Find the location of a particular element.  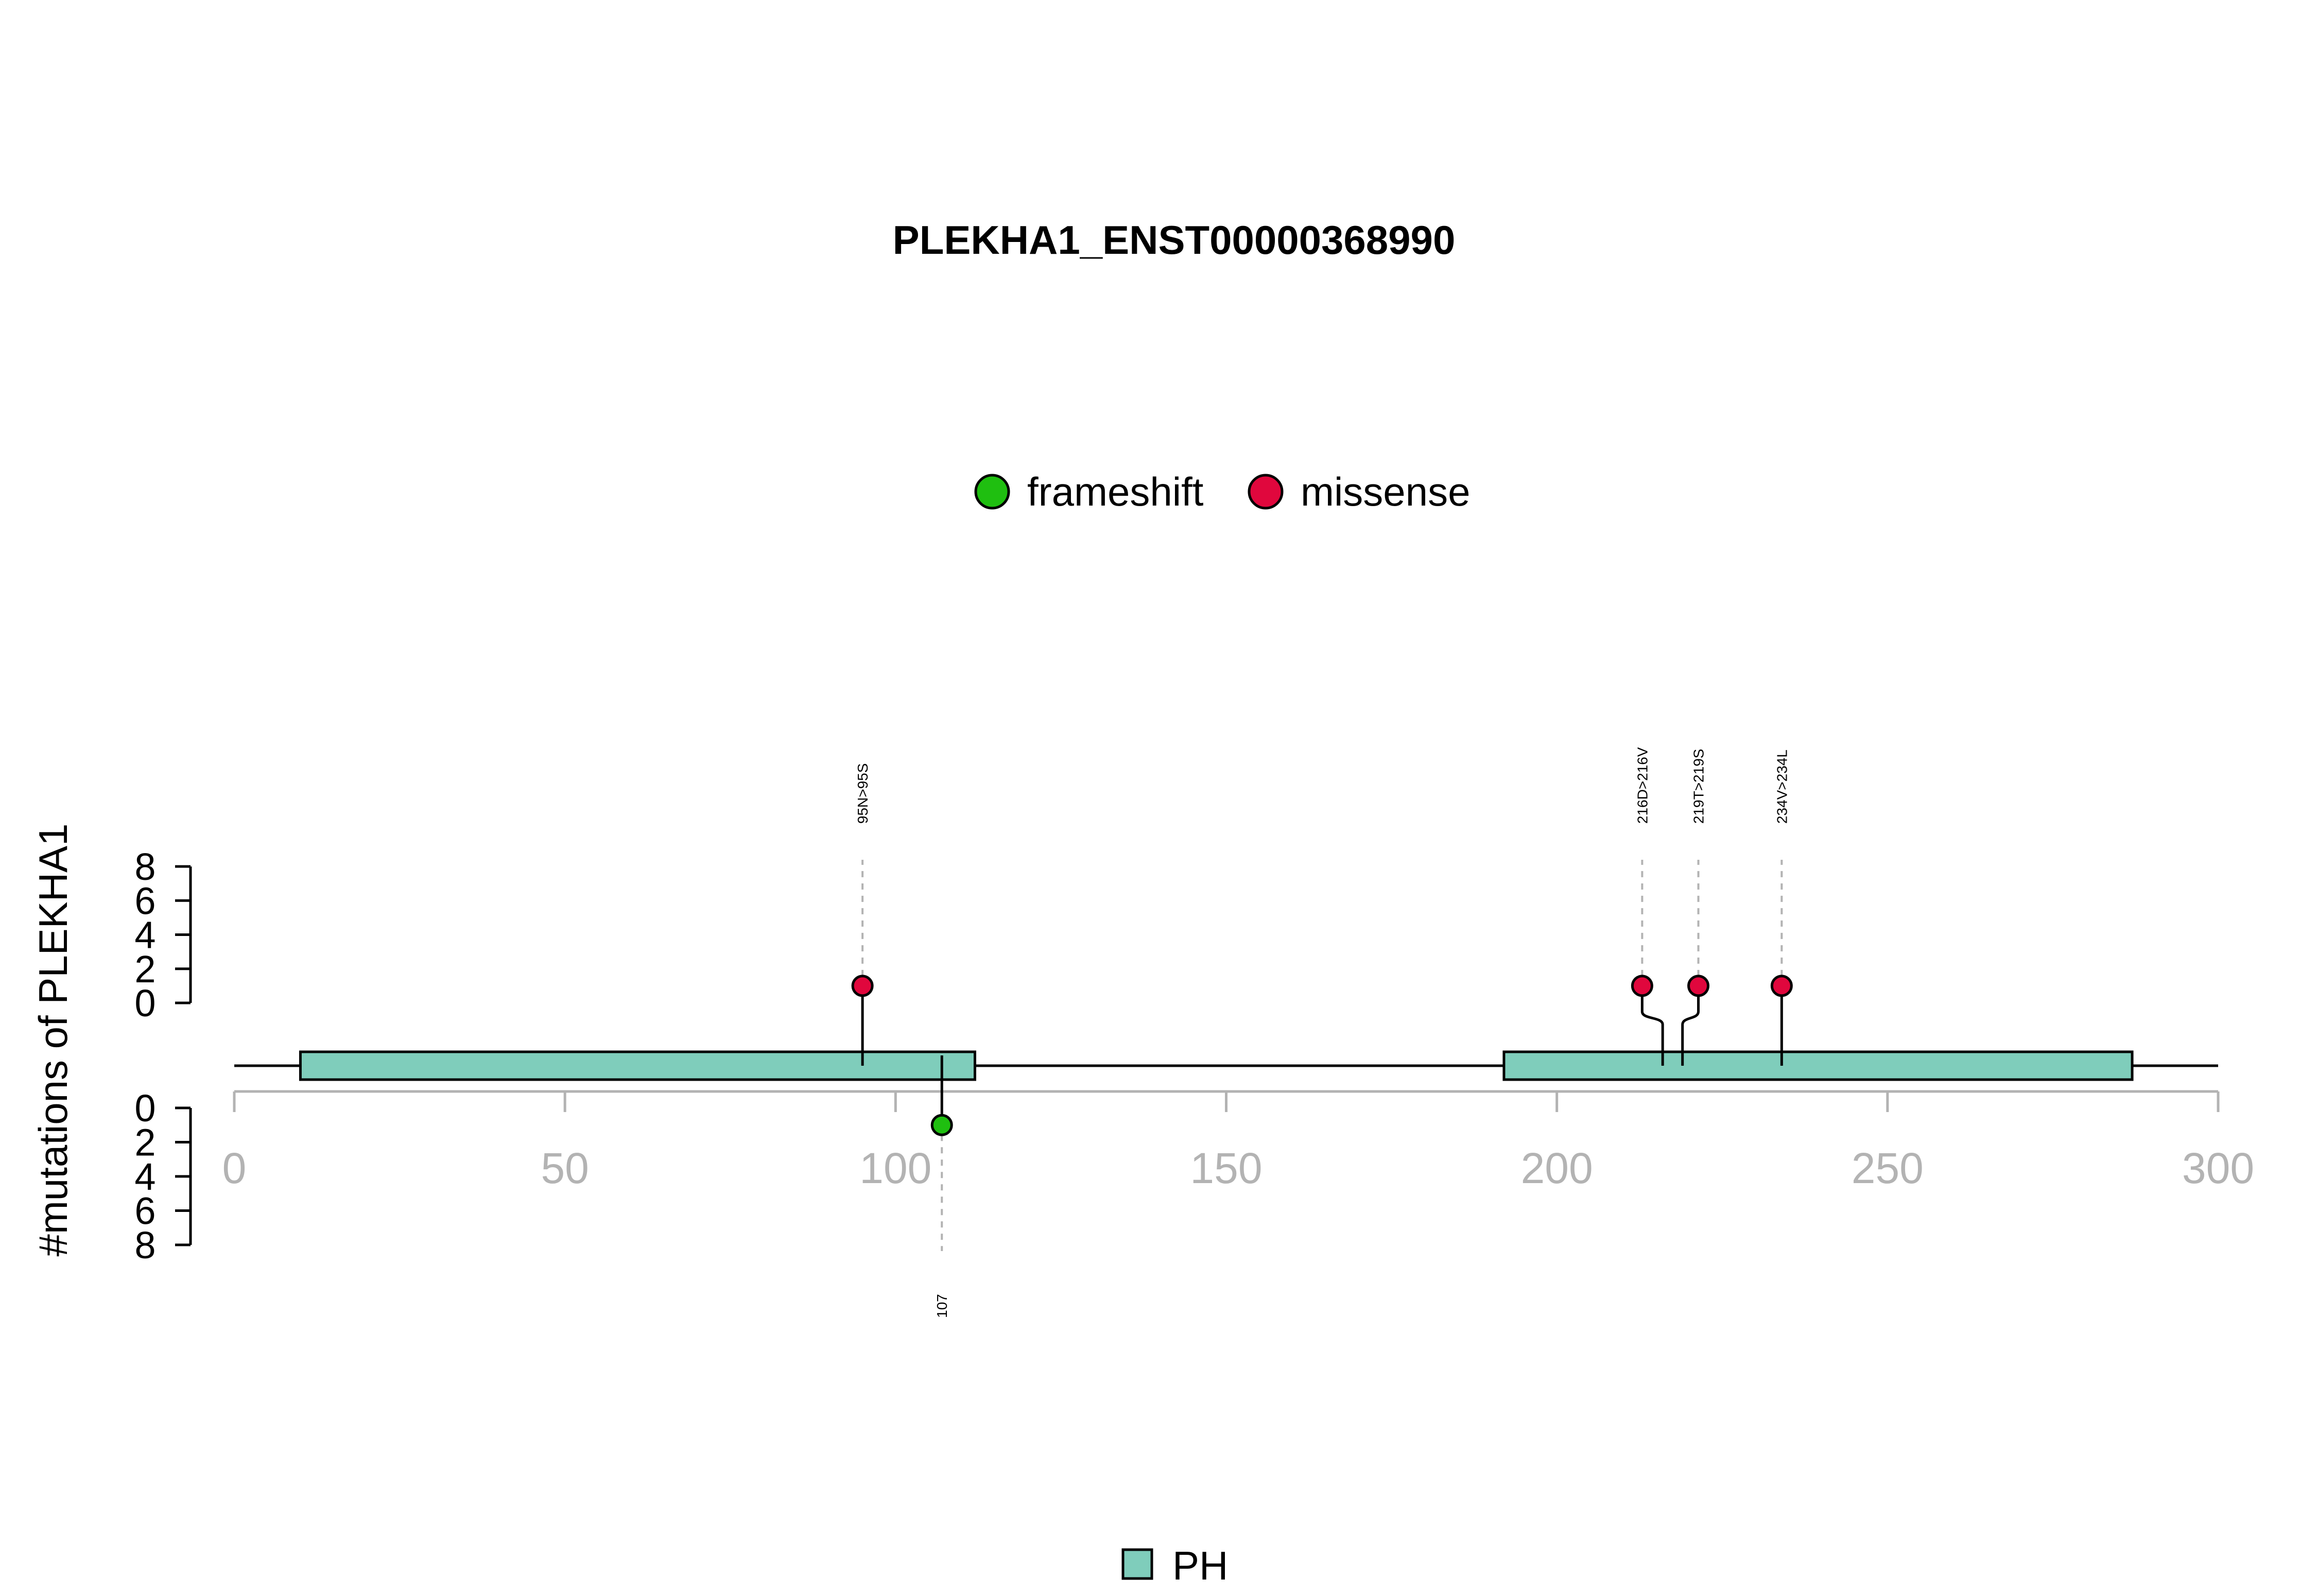

mutation-label-219T>219S: 219T>219S is located at coordinates (1699, 786).